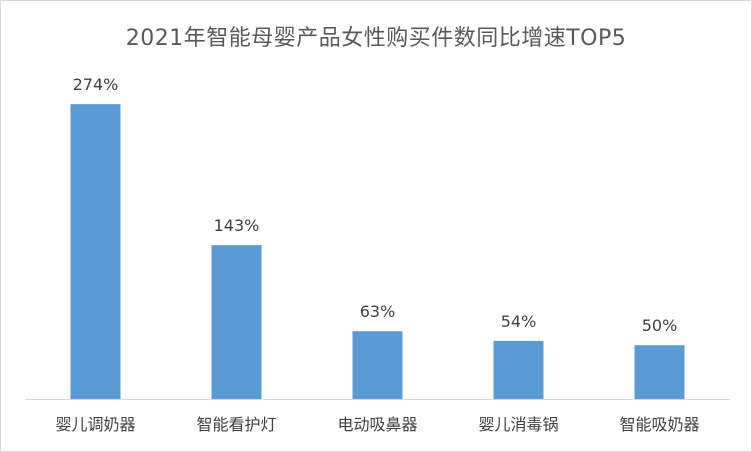 This screenshot has width=752, height=452. I want to click on category-label-4: 婴儿消毒锅, so click(518, 424).